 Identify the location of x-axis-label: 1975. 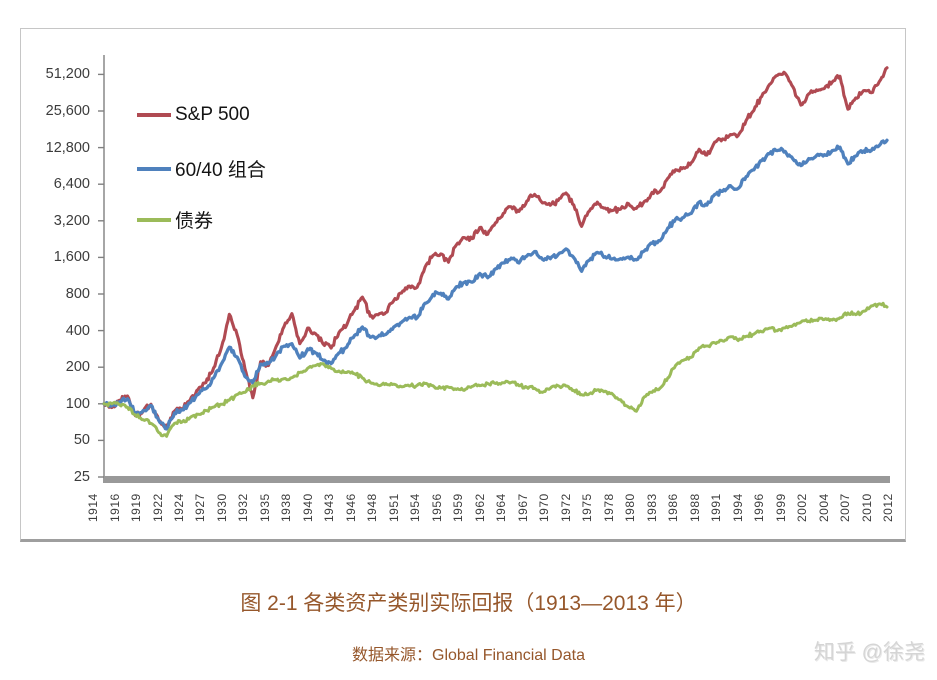
(587, 507).